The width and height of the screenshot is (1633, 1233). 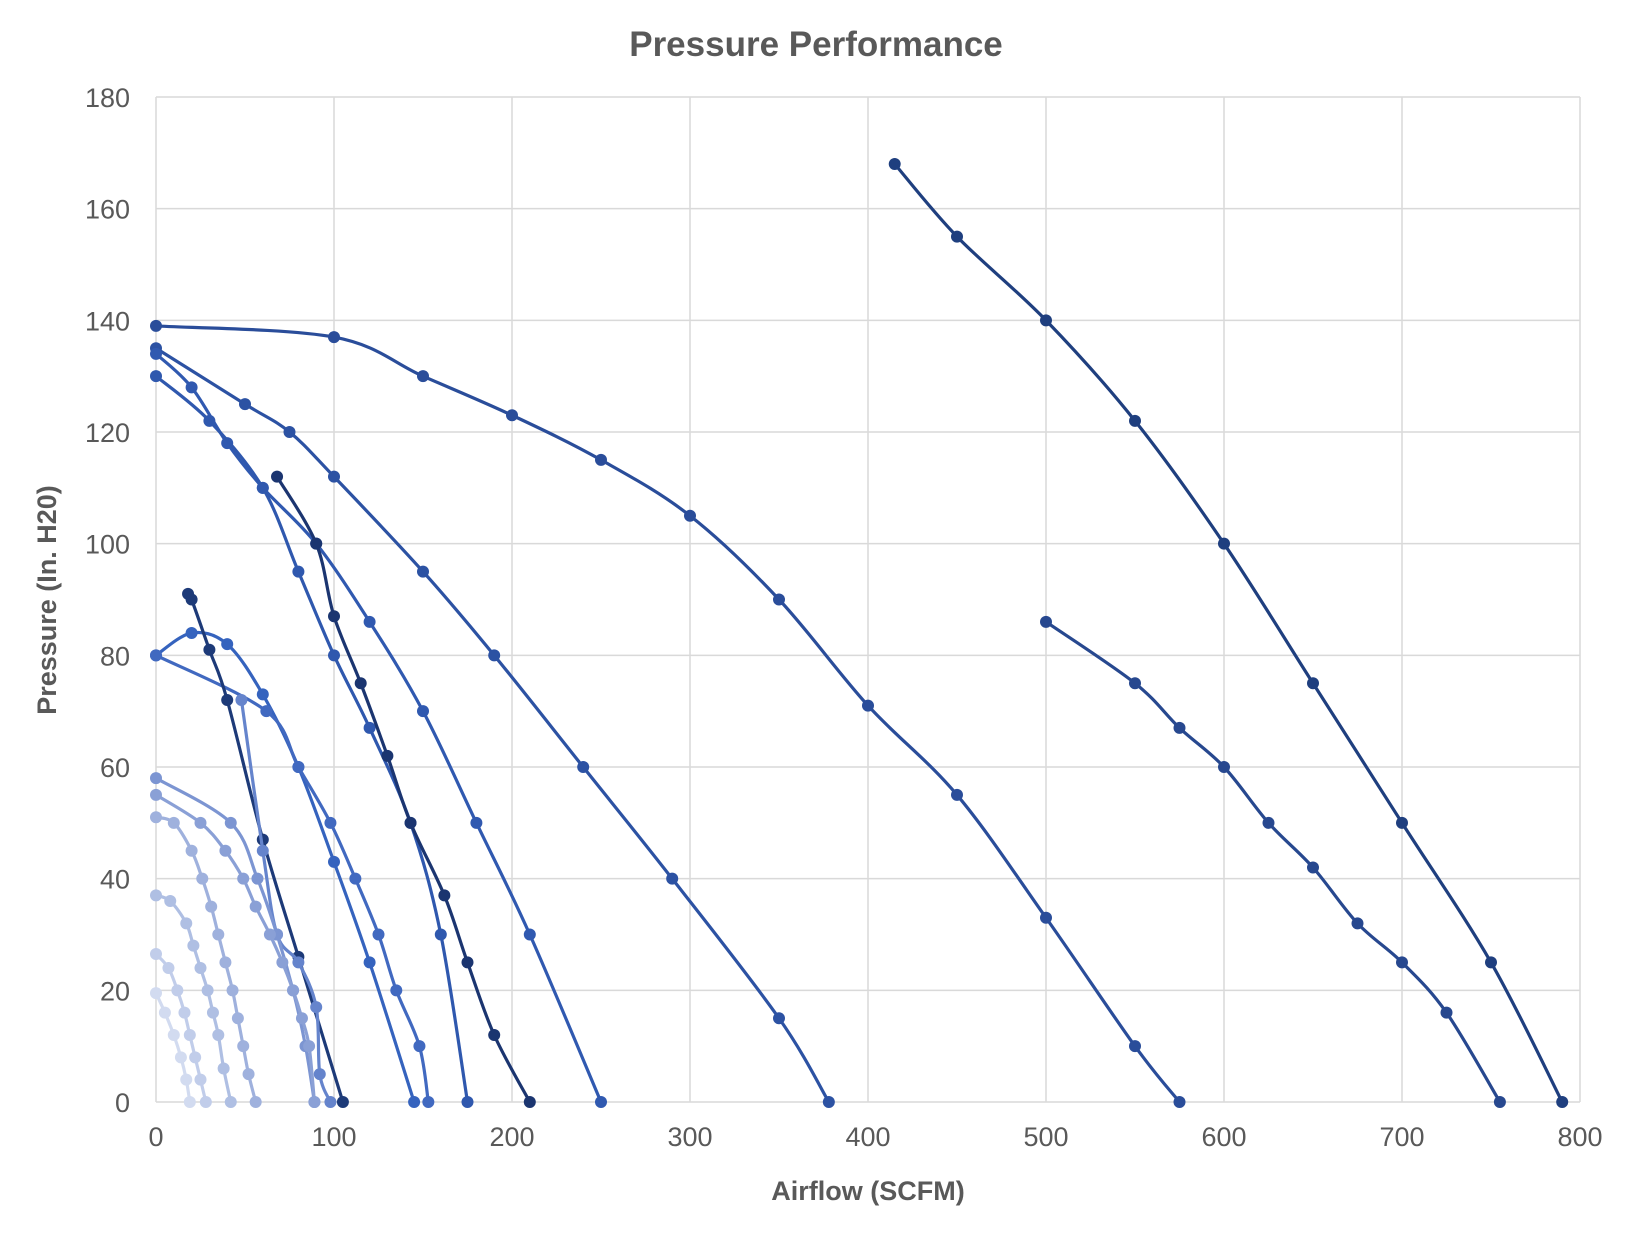 I want to click on x-tick-label: 800, so click(x=1579, y=1137).